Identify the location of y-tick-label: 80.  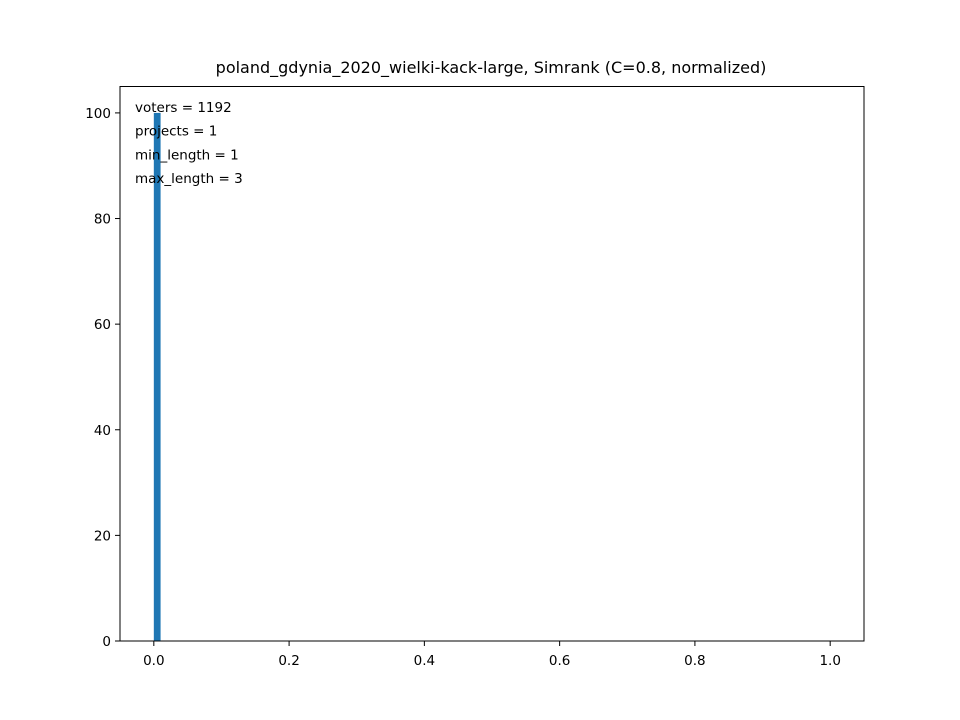
(102, 220).